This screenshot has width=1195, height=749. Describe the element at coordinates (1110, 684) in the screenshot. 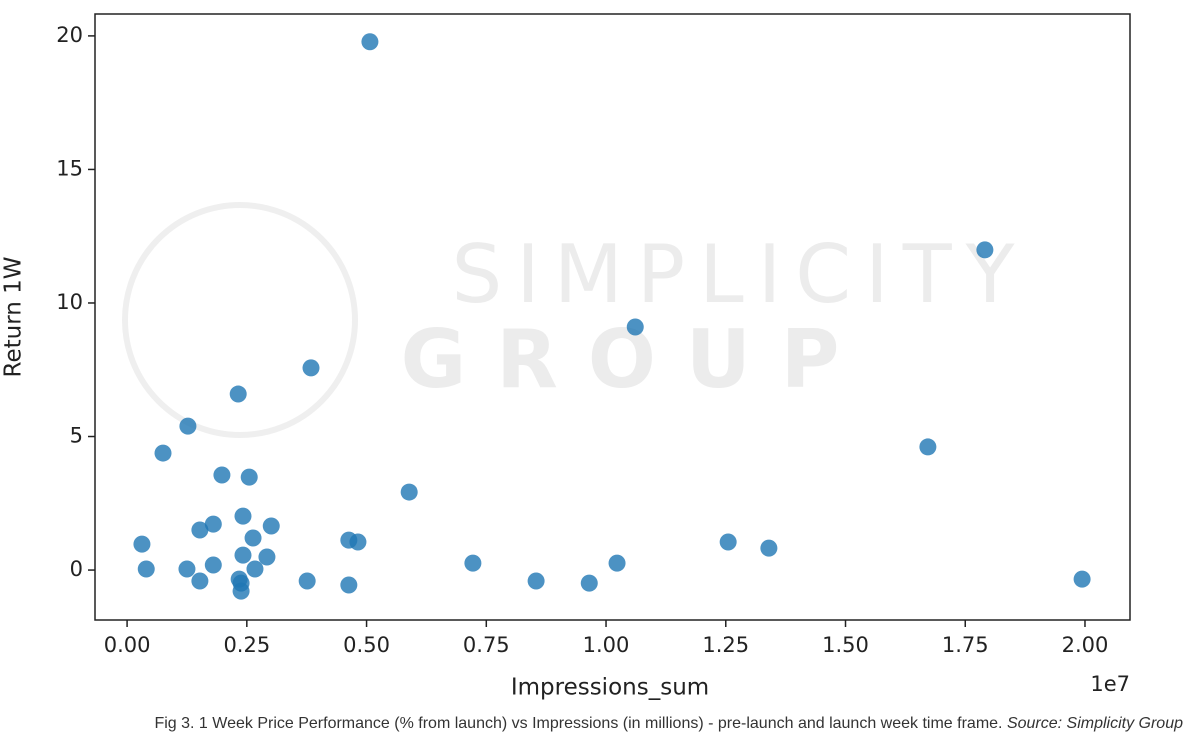

I see `x-offset-label: 1e7` at that location.